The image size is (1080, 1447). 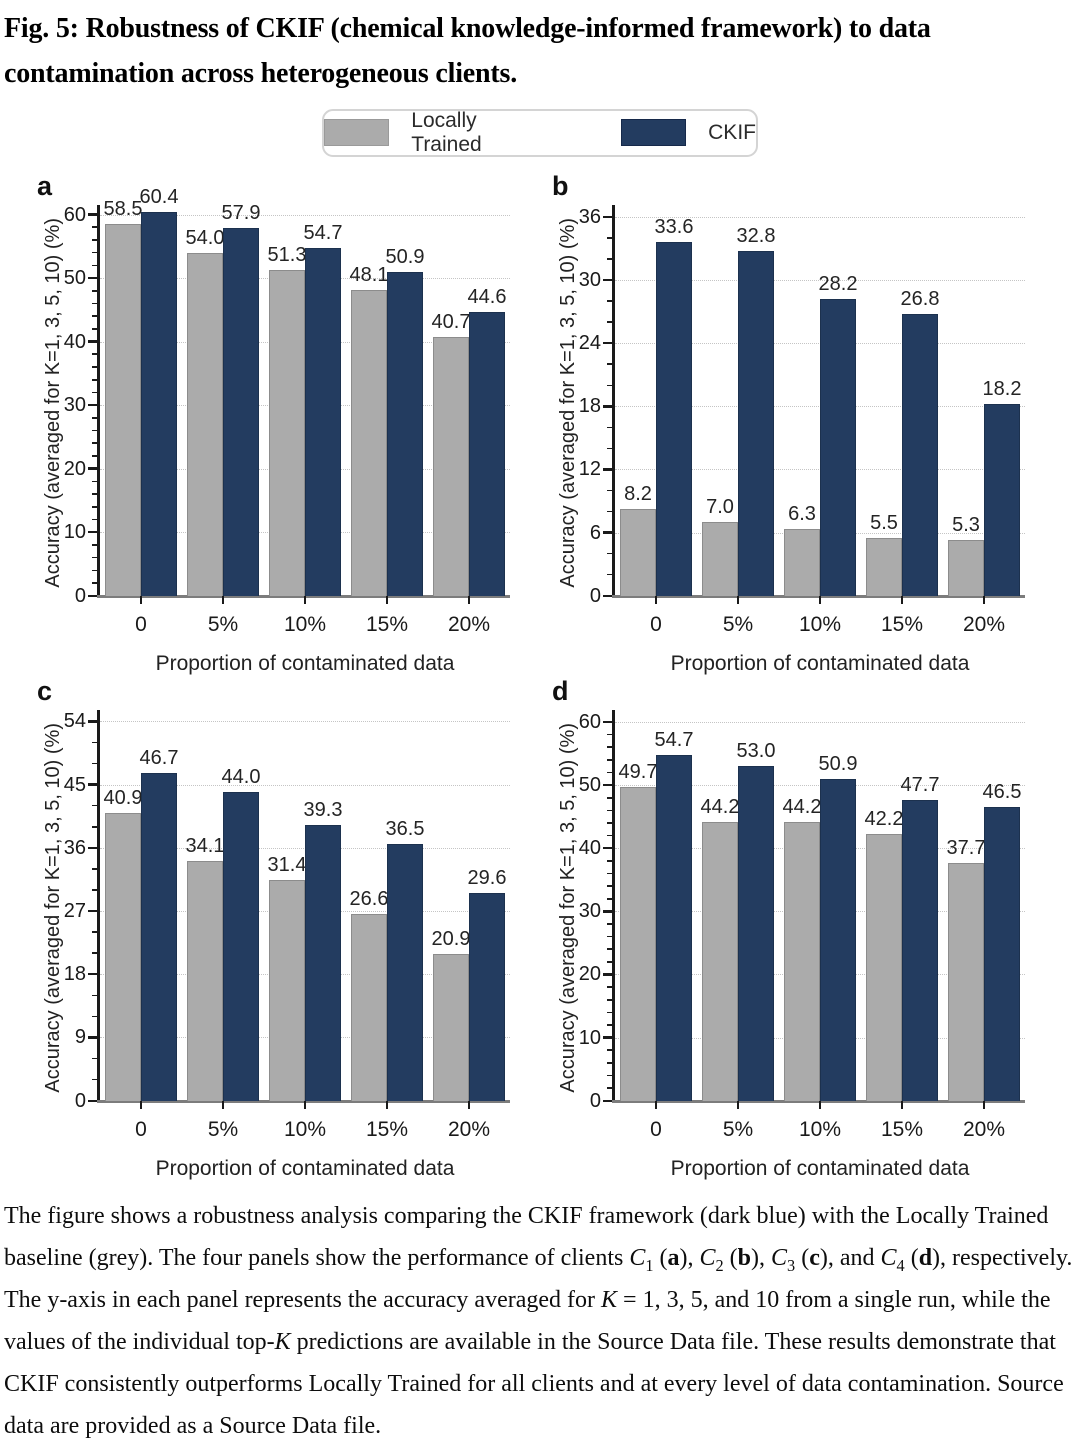 I want to click on x-tick-label: 10%, so click(x=820, y=1129).